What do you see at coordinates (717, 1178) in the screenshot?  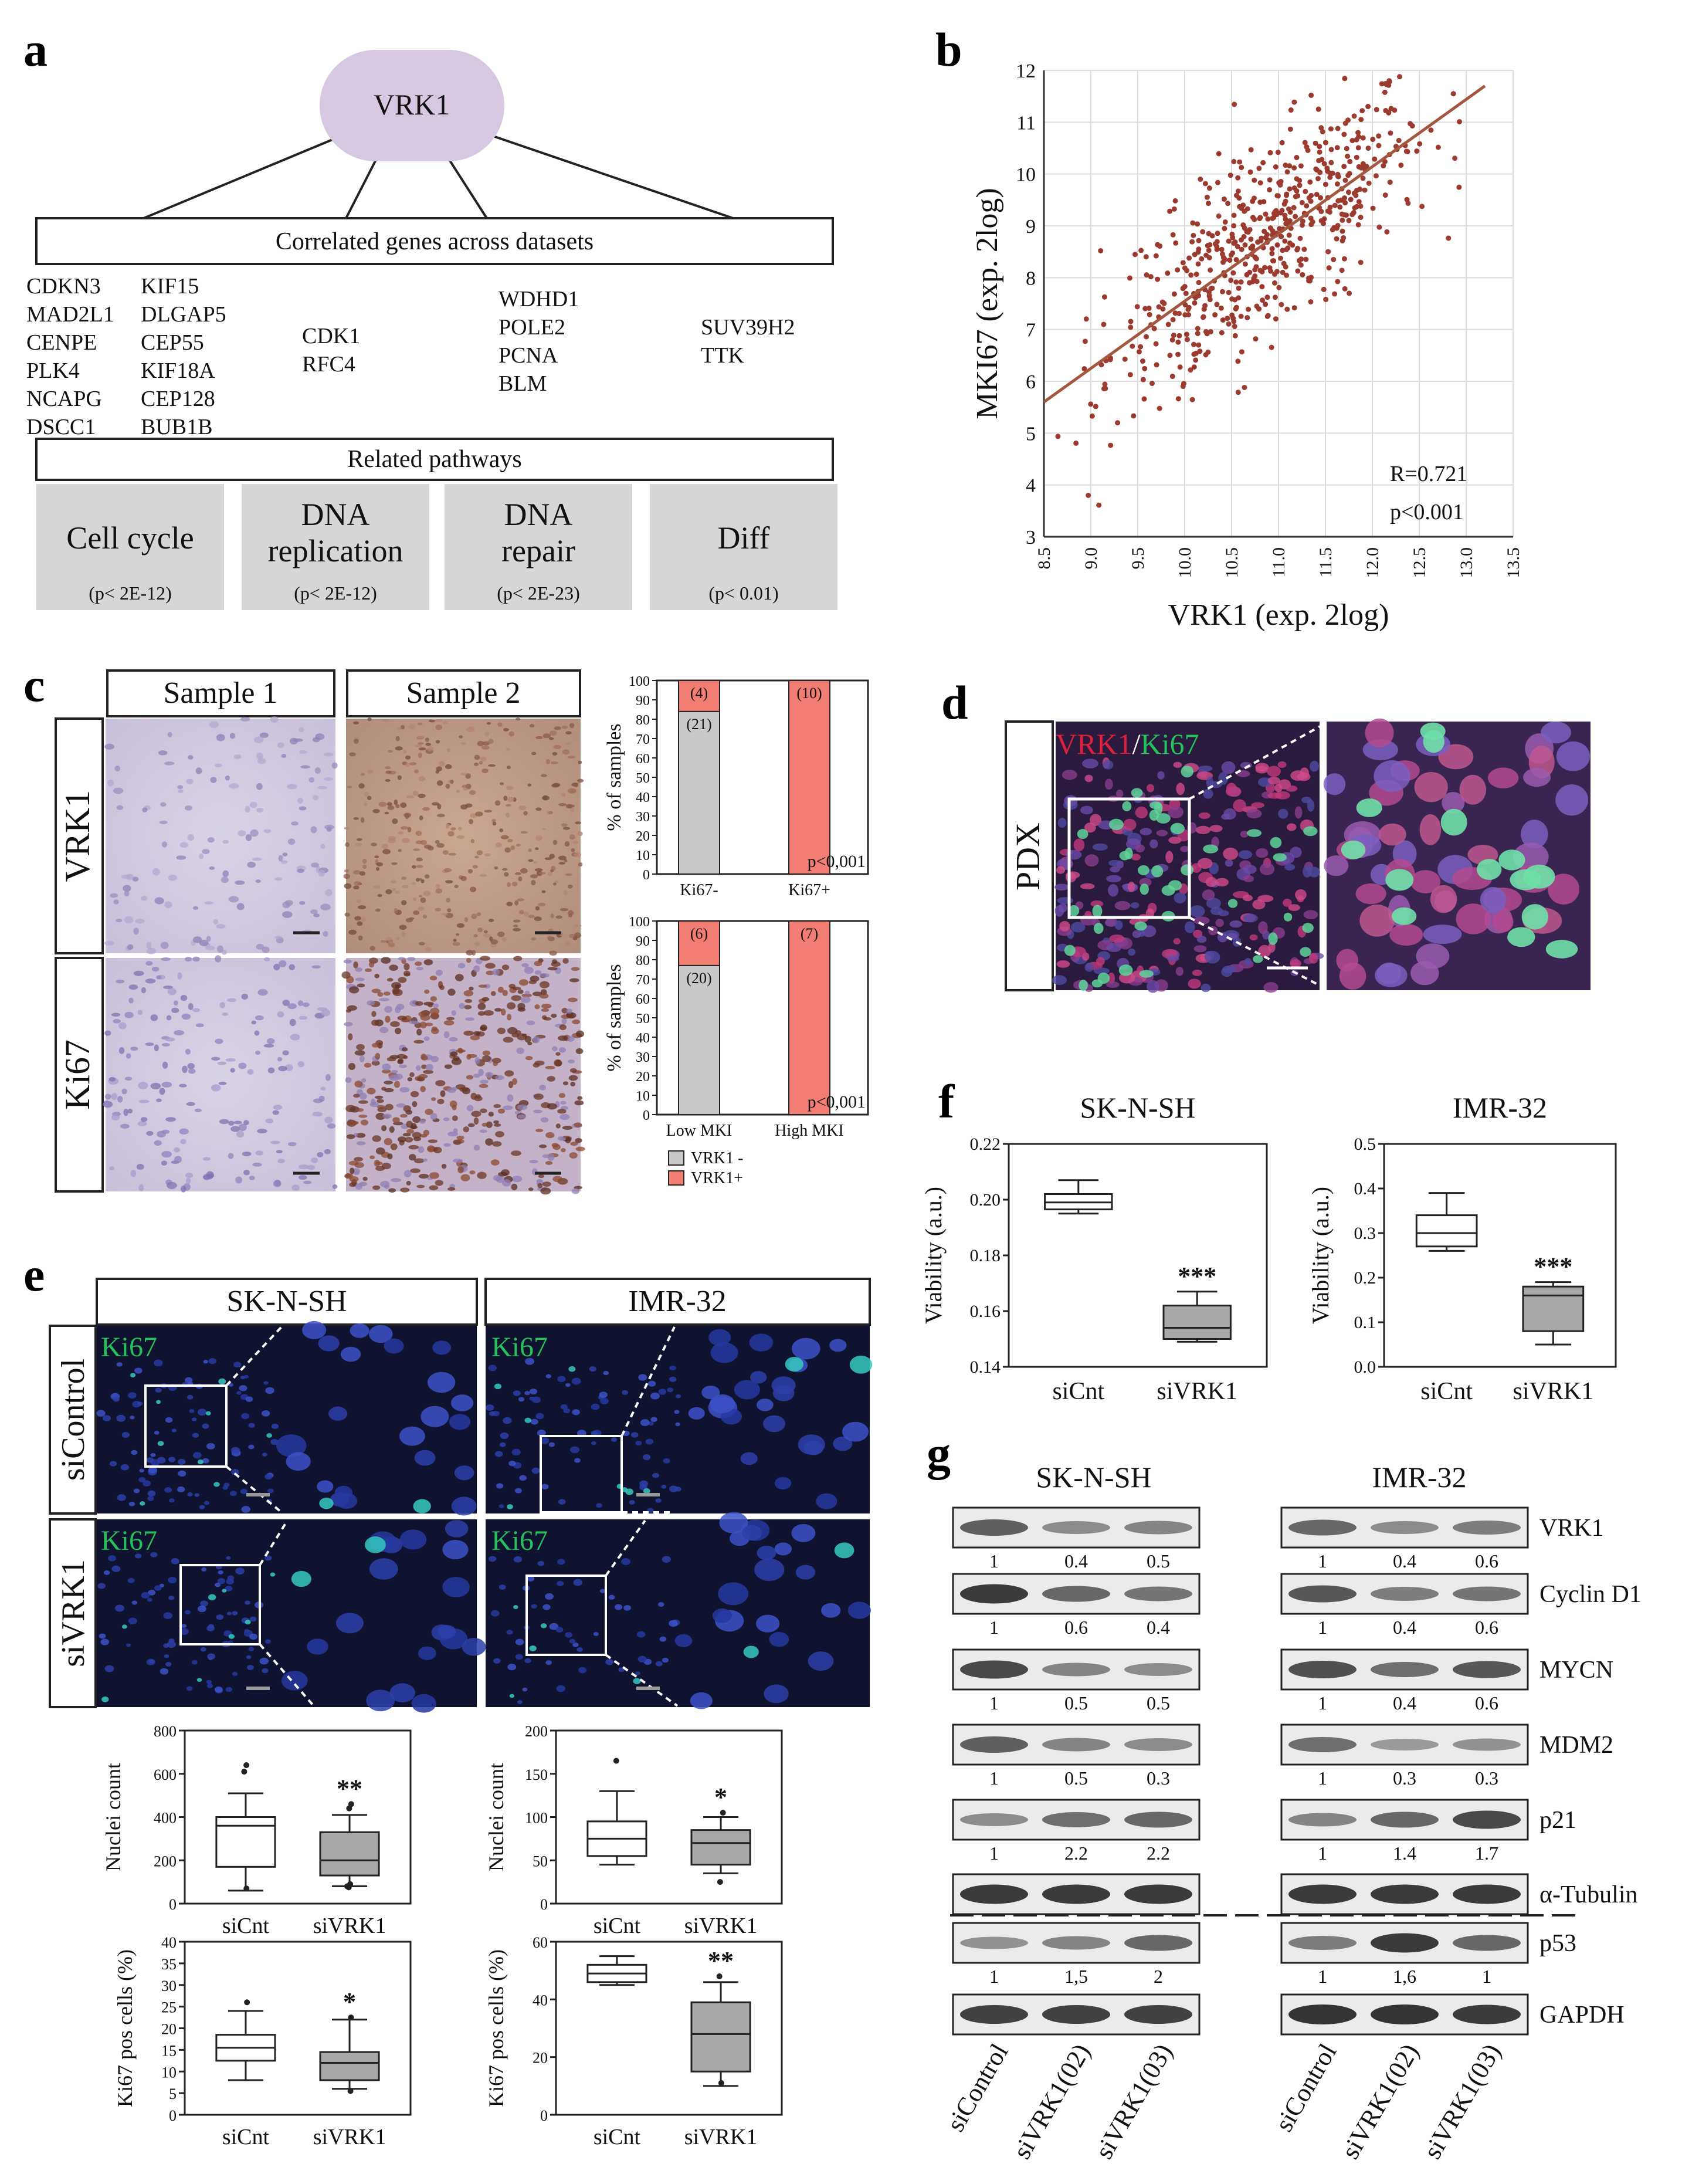 I see `legend-label: VRK1+` at bounding box center [717, 1178].